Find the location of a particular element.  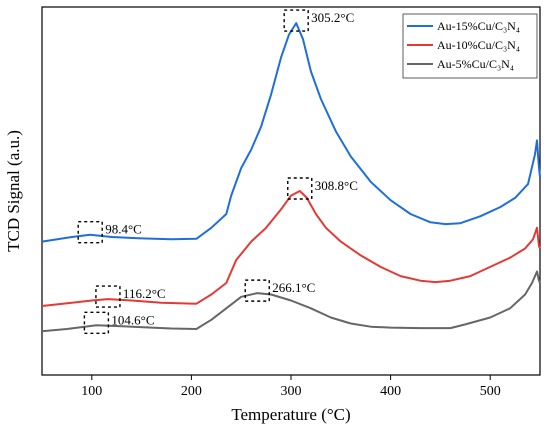

legend: Au-15%Cu/C₃N₄ Au-10%Cu/C₃N₄ Au-5%Cu/C₃N₄ is located at coordinates (470, 46).